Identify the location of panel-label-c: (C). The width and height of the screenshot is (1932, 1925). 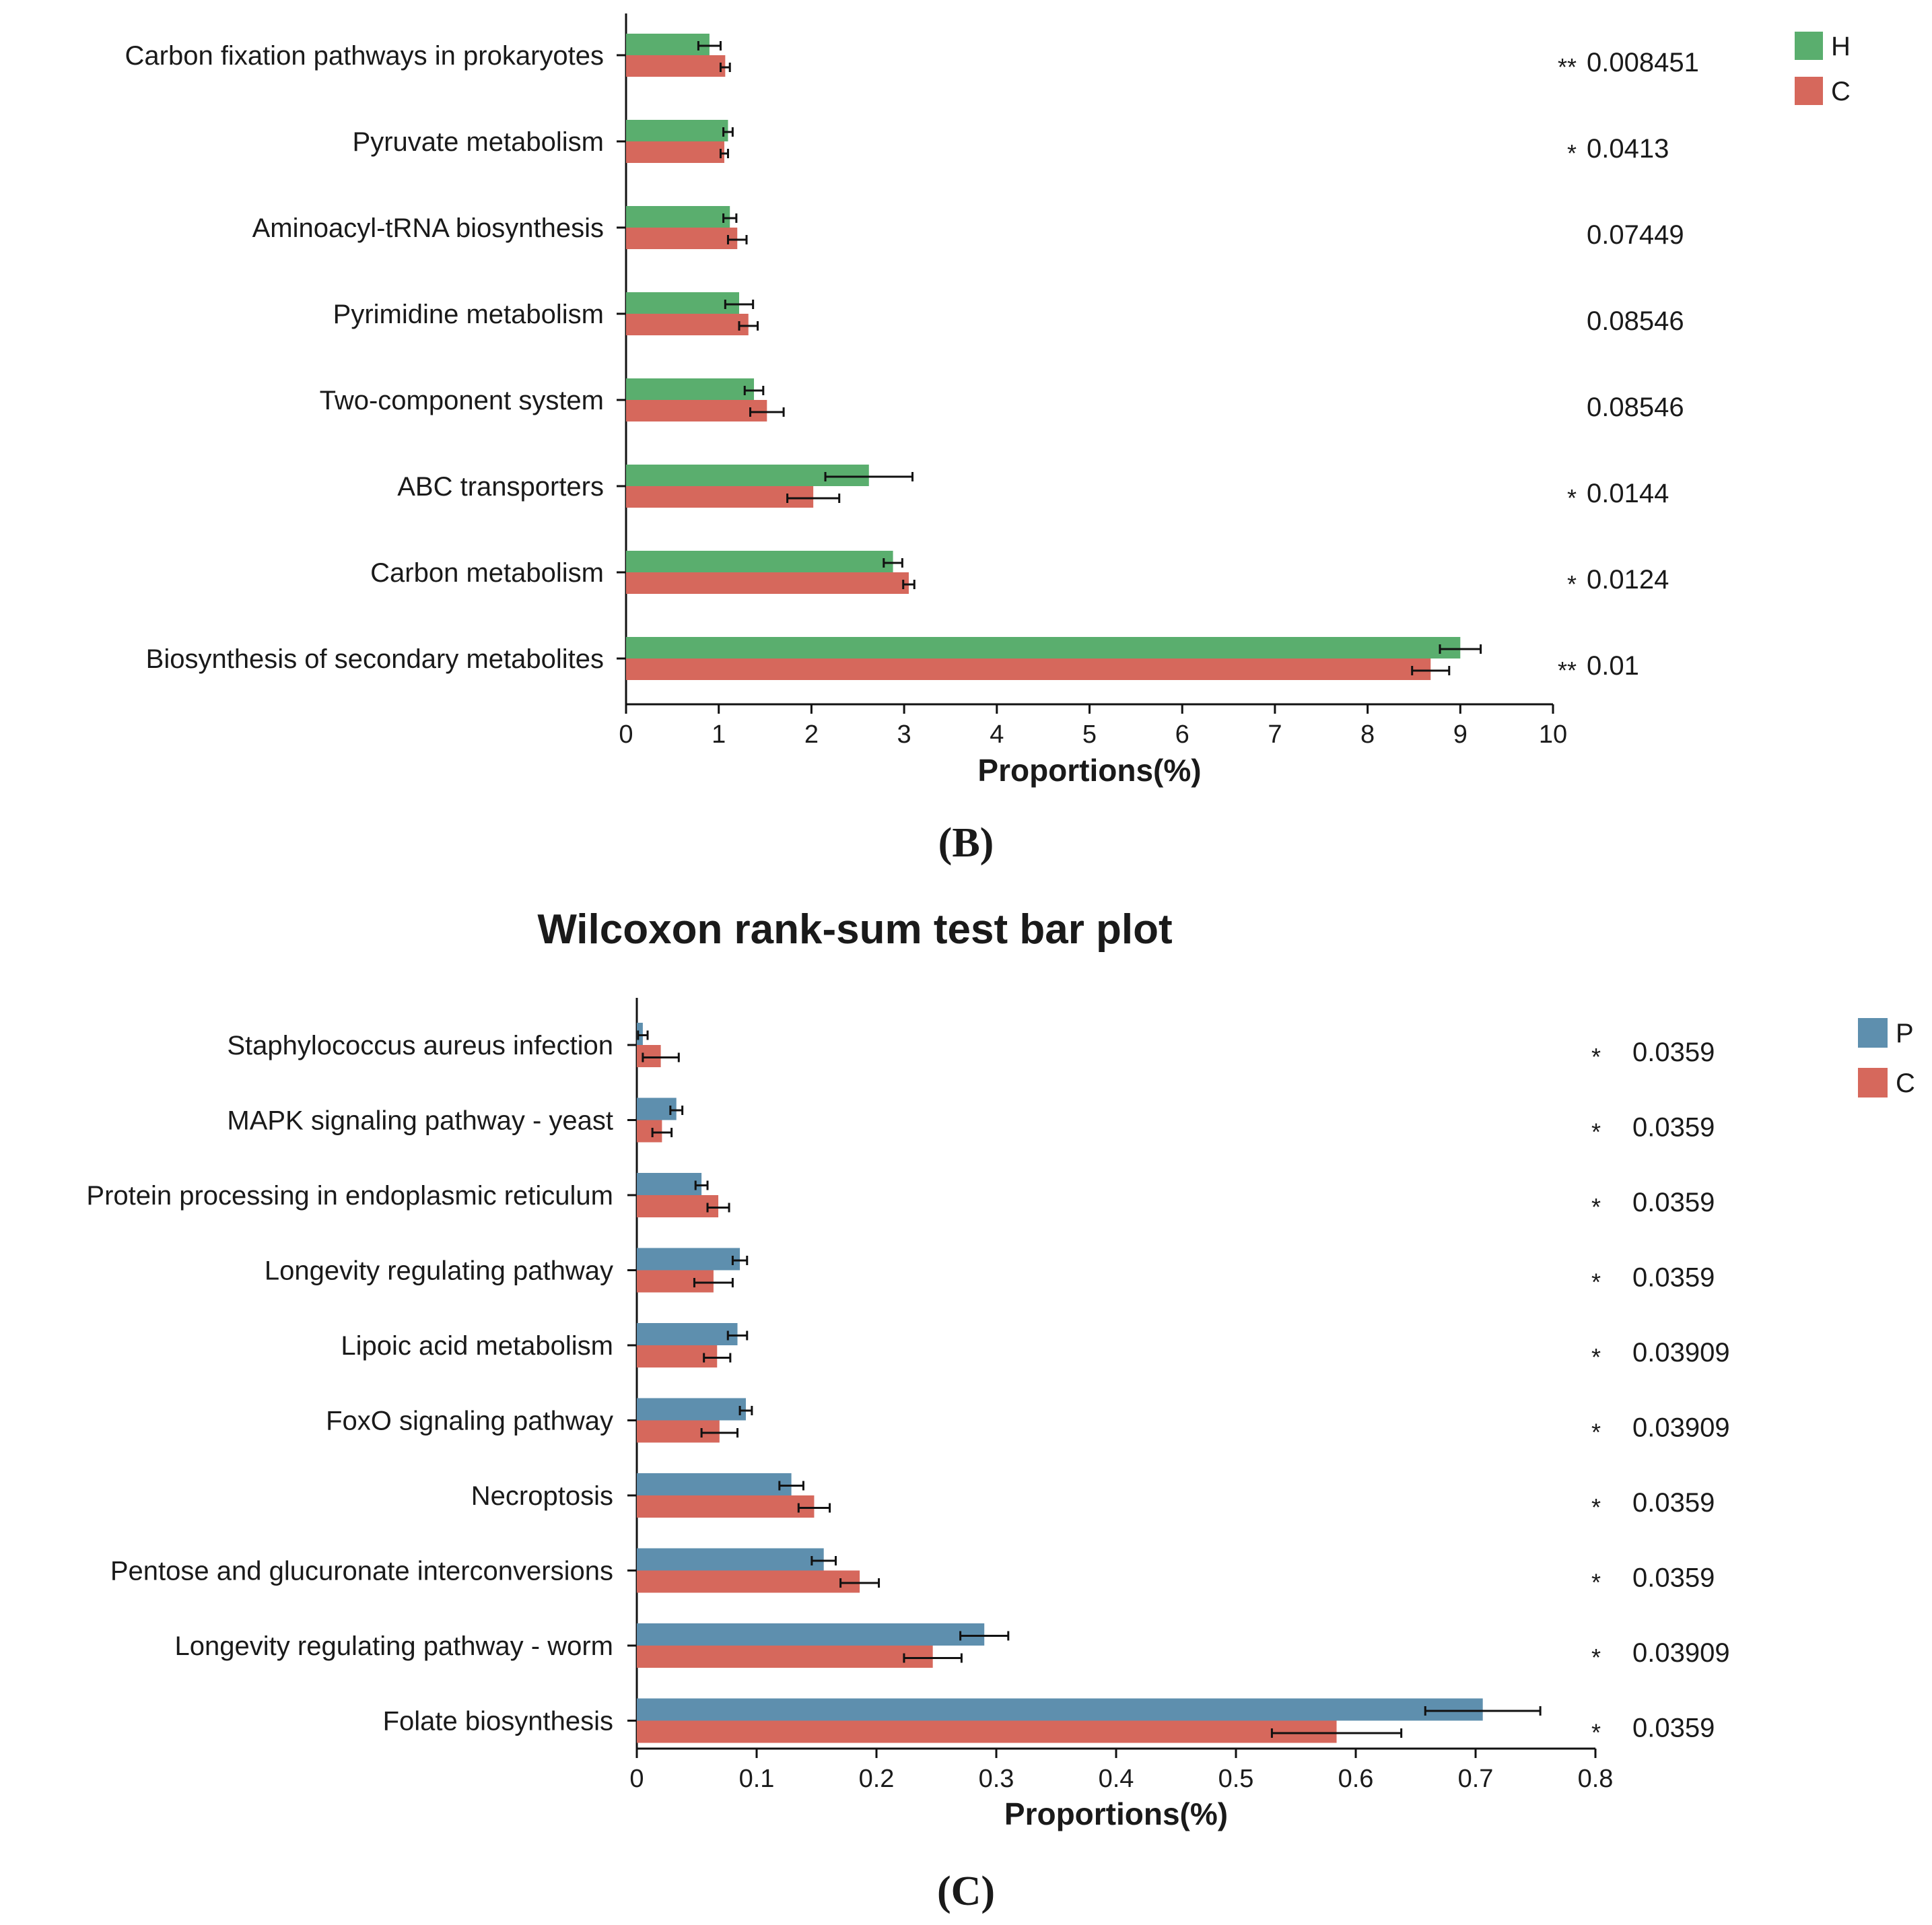
(966, 1891).